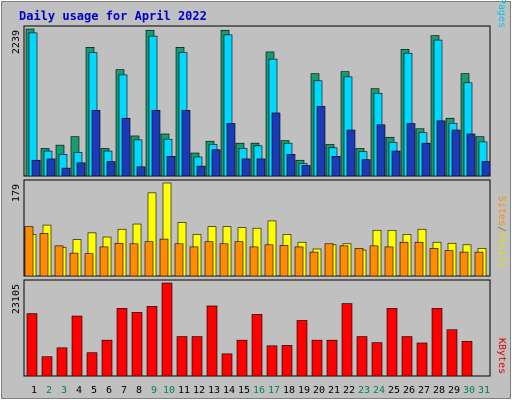 The image size is (512, 400). What do you see at coordinates (484, 390) in the screenshot?
I see `x-tick-day-31: 31` at bounding box center [484, 390].